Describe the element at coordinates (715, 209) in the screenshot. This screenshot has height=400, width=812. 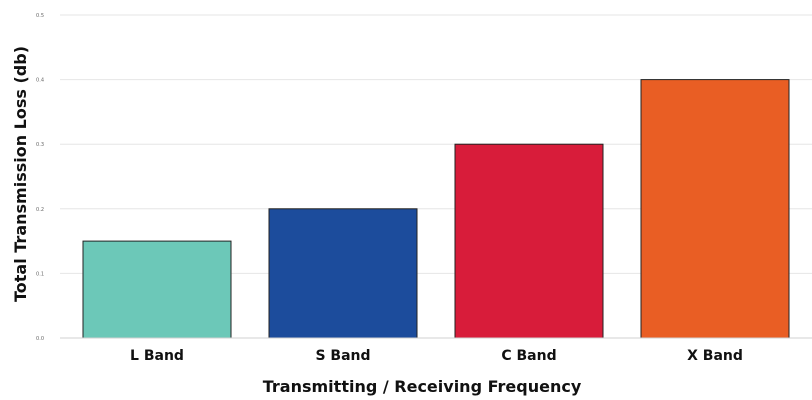
I see `bar-x-band` at that location.